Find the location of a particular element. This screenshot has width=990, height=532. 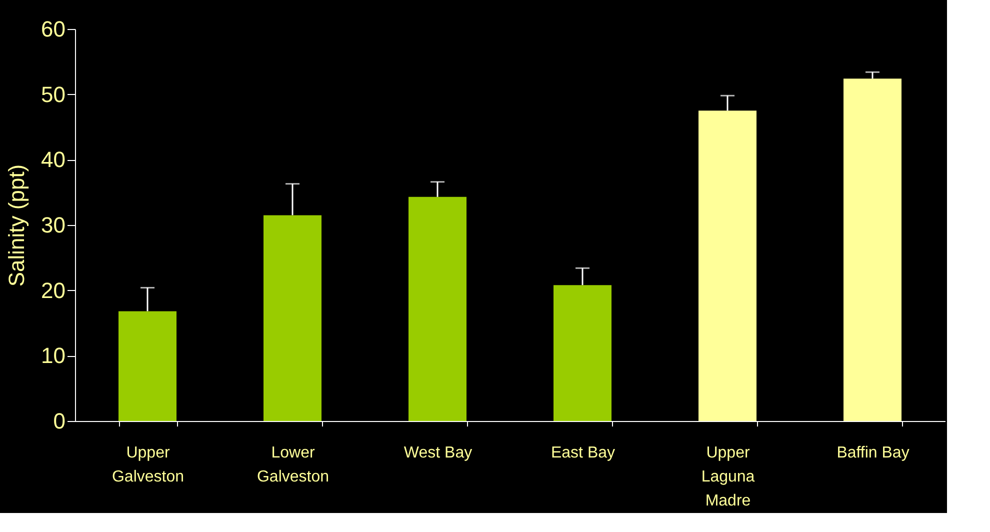

y-tick-label: 10 is located at coordinates (53, 355).